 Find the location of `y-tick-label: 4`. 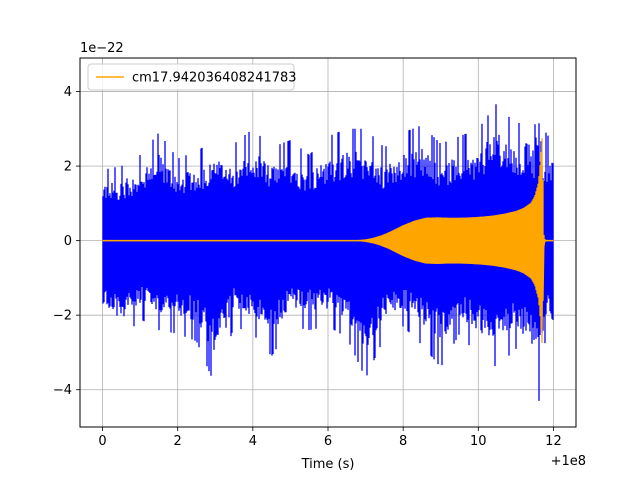

y-tick-label: 4 is located at coordinates (68, 92).